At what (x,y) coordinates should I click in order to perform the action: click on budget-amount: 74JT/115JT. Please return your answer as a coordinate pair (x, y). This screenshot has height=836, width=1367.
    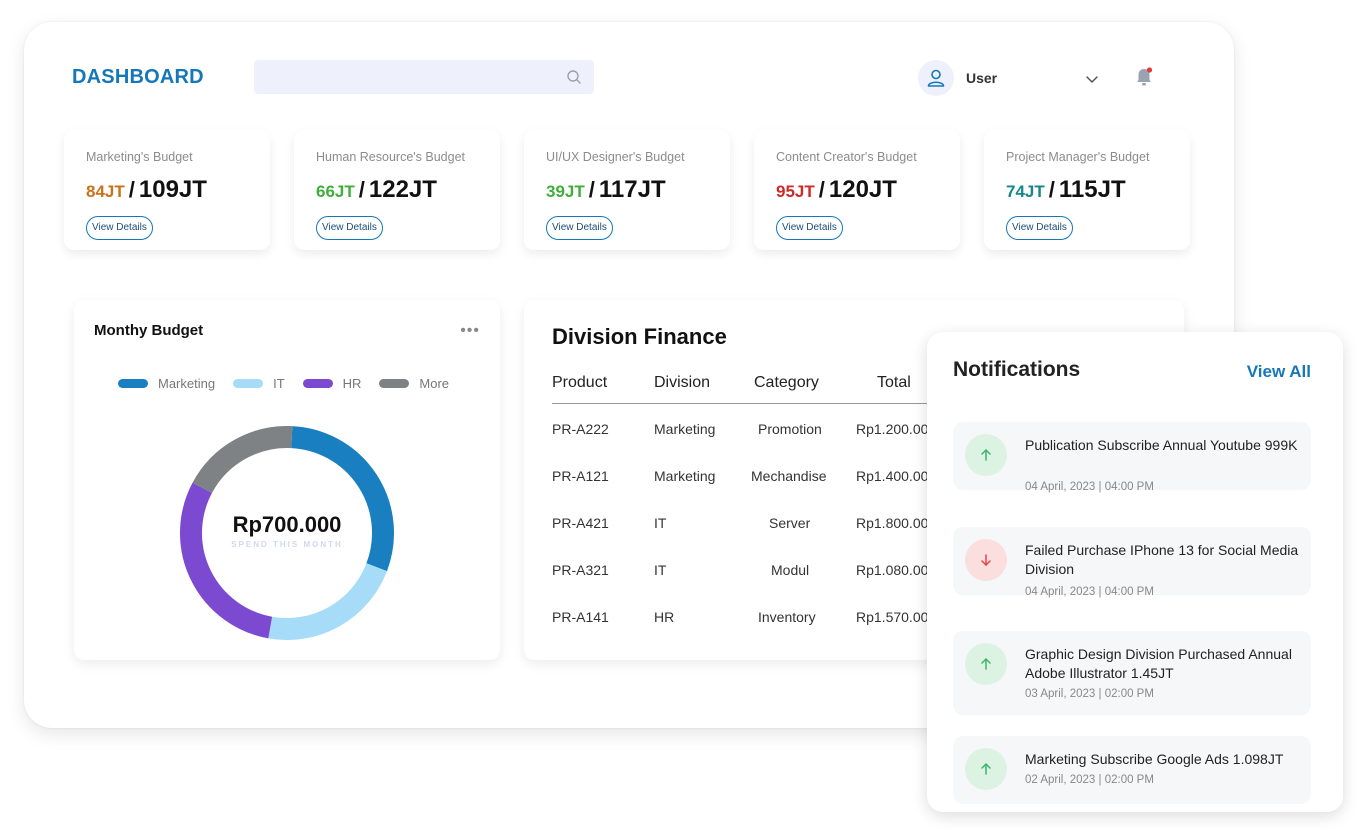
    Looking at the image, I should click on (1066, 189).